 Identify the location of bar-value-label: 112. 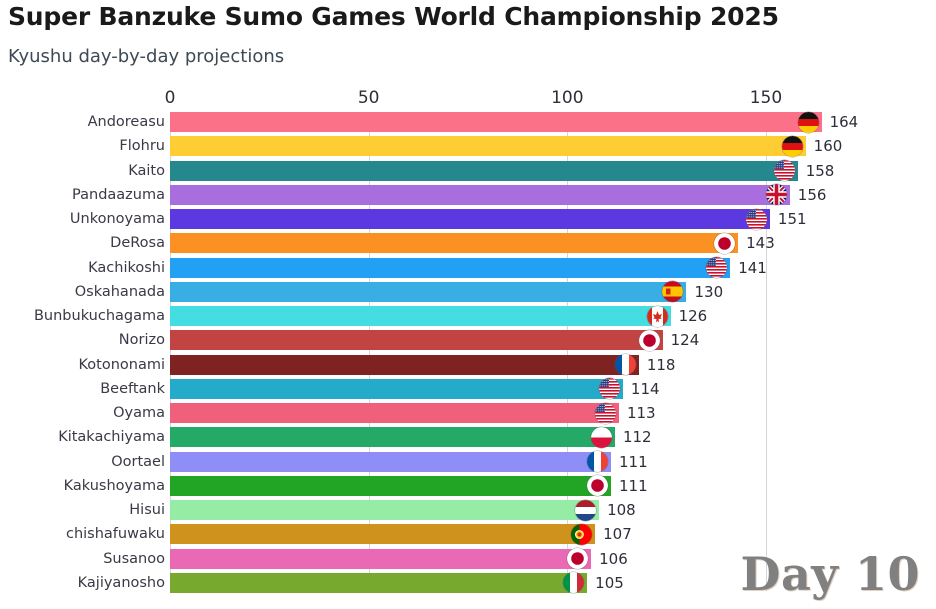
(637, 437).